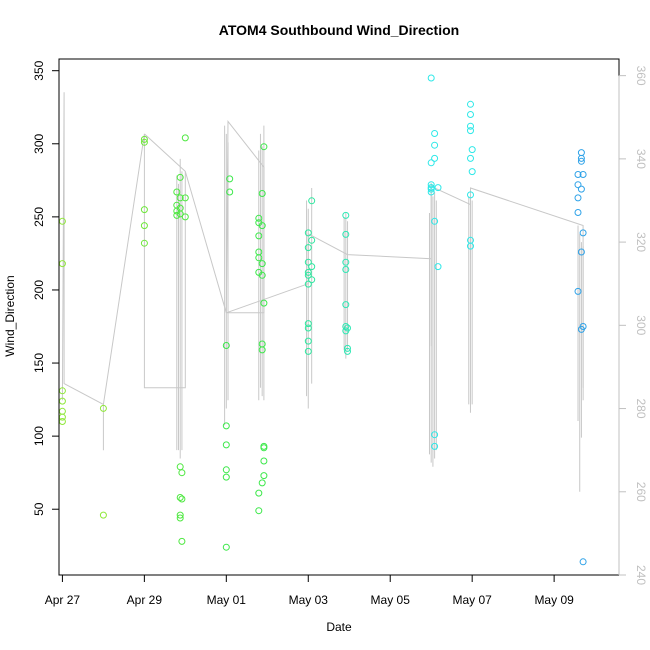 The image size is (650, 650). What do you see at coordinates (641, 575) in the screenshot?
I see `y2-tick-label: 240` at bounding box center [641, 575].